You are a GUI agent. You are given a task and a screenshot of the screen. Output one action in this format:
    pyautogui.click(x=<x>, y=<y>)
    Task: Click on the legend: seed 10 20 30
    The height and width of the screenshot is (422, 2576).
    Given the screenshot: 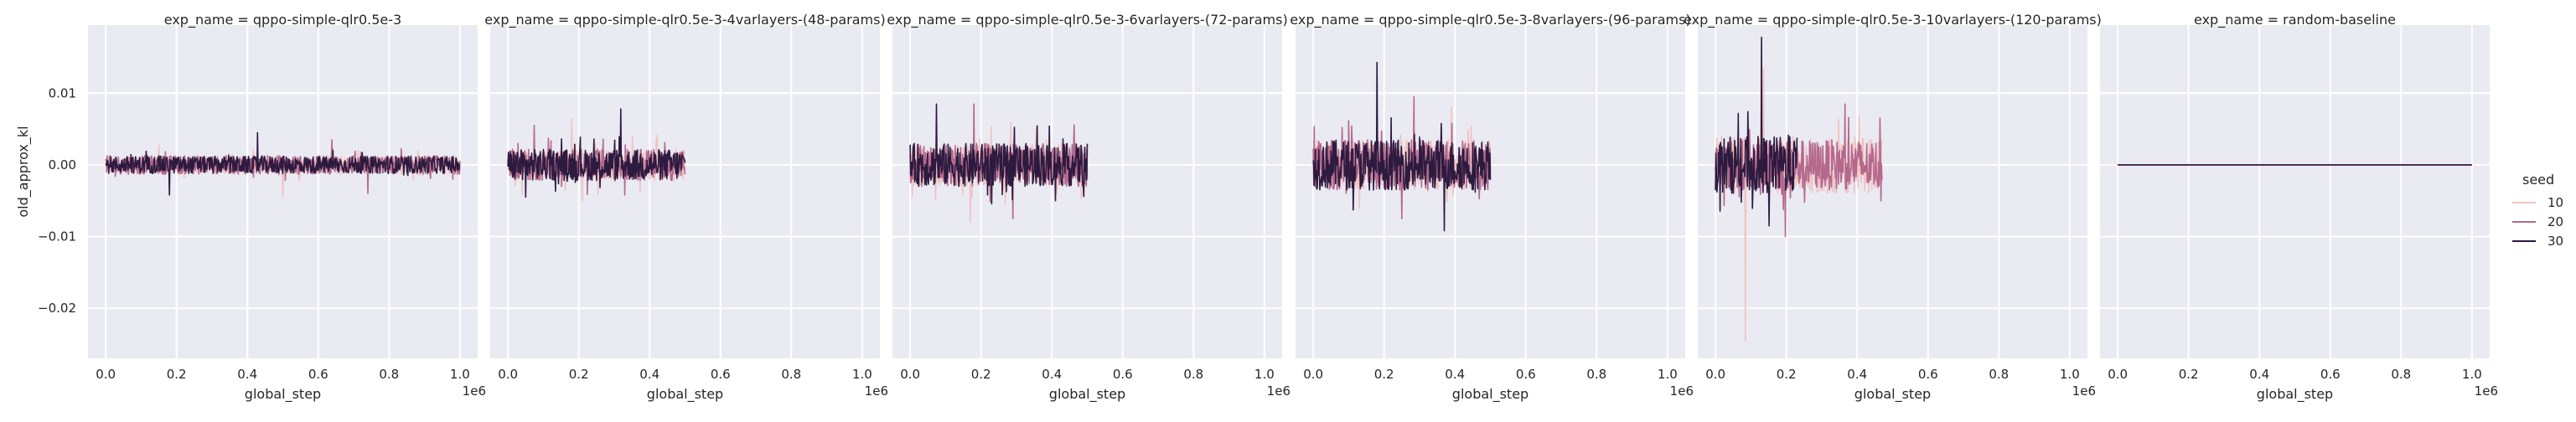 What is the action you would take?
    pyautogui.click(x=2537, y=210)
    